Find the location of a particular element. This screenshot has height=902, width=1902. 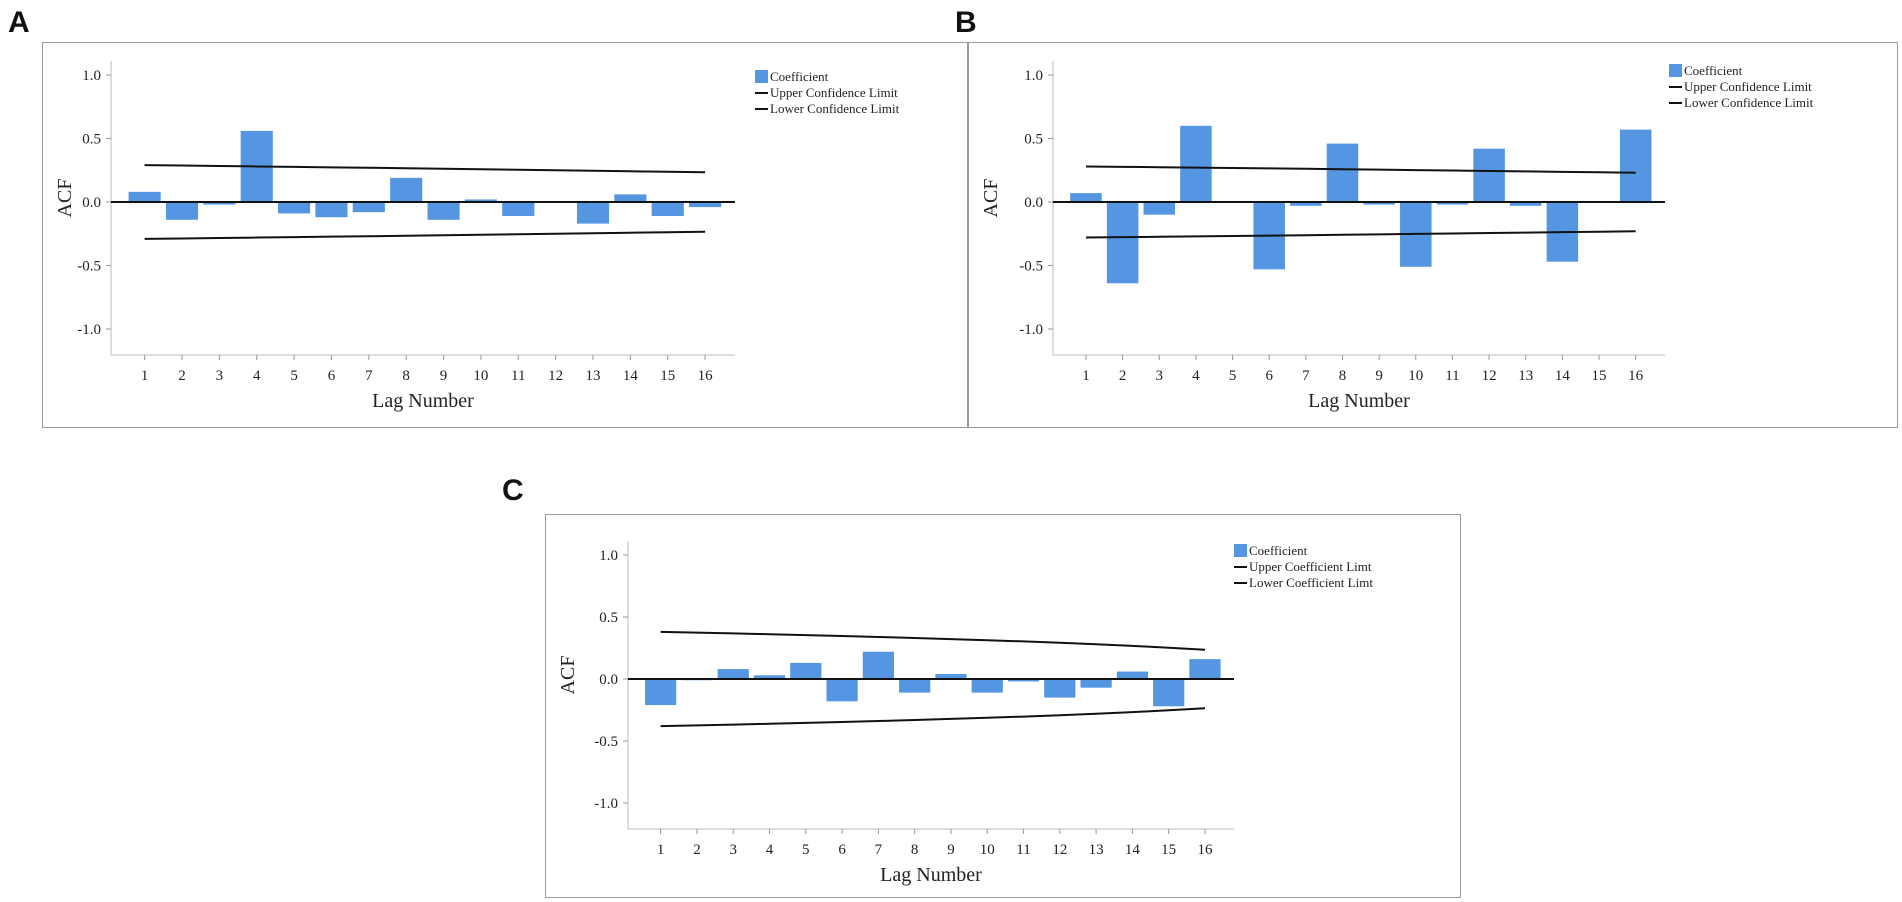

legend-label-upper: Upper Confidence Limit is located at coordinates (834, 92).